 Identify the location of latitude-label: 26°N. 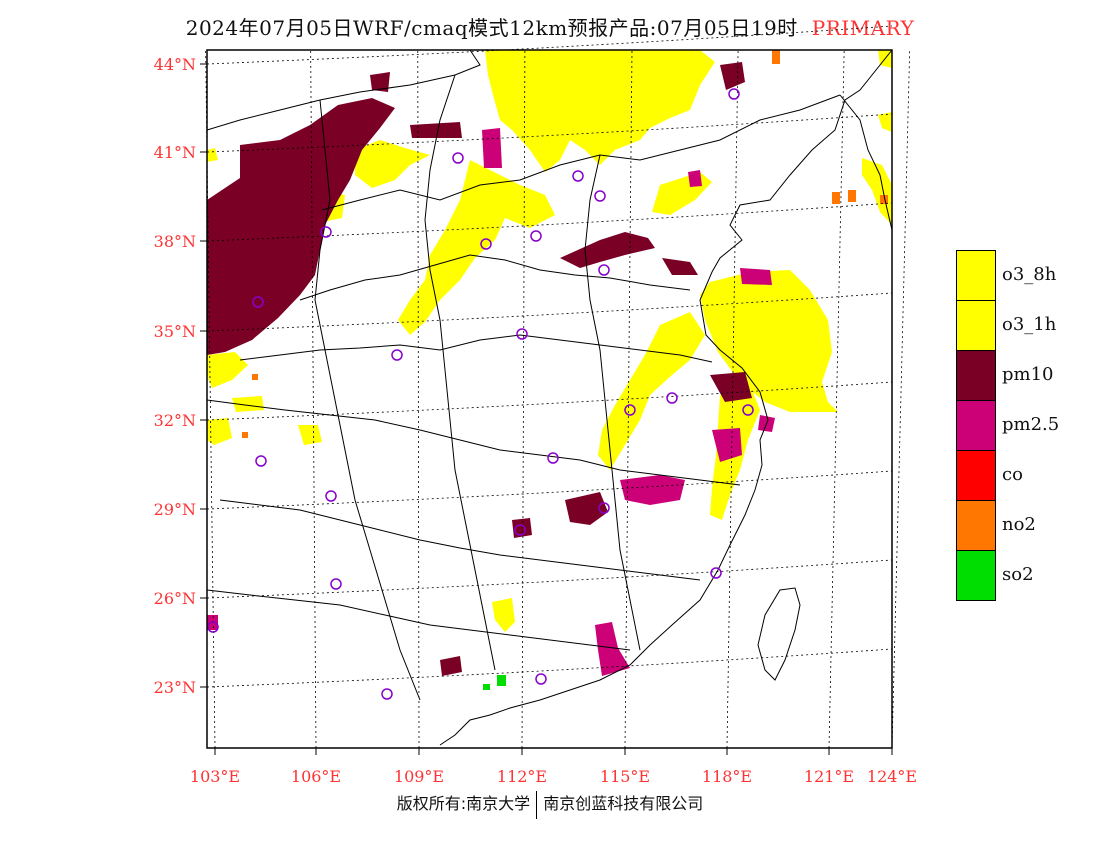
(175, 598).